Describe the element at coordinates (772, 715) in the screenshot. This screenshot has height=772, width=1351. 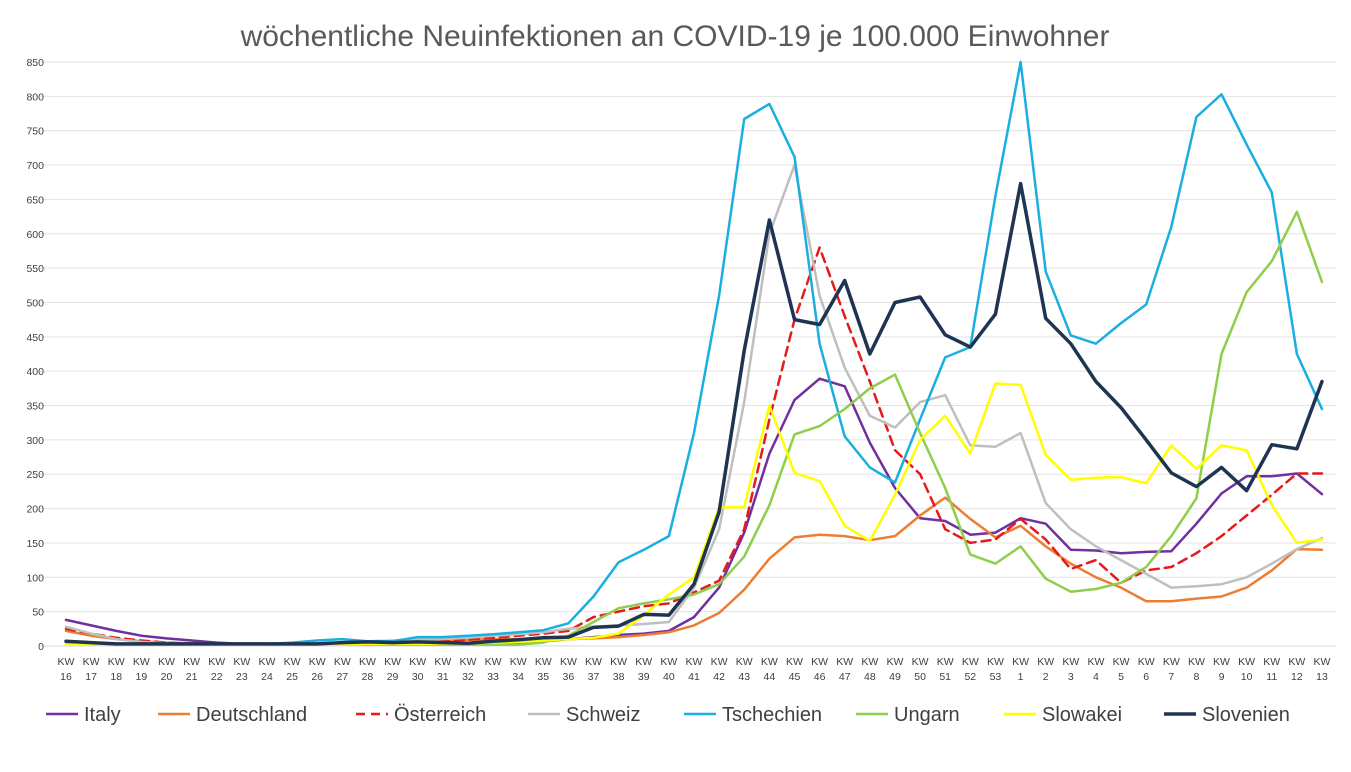
I see `legend-label: Tschechien` at that location.